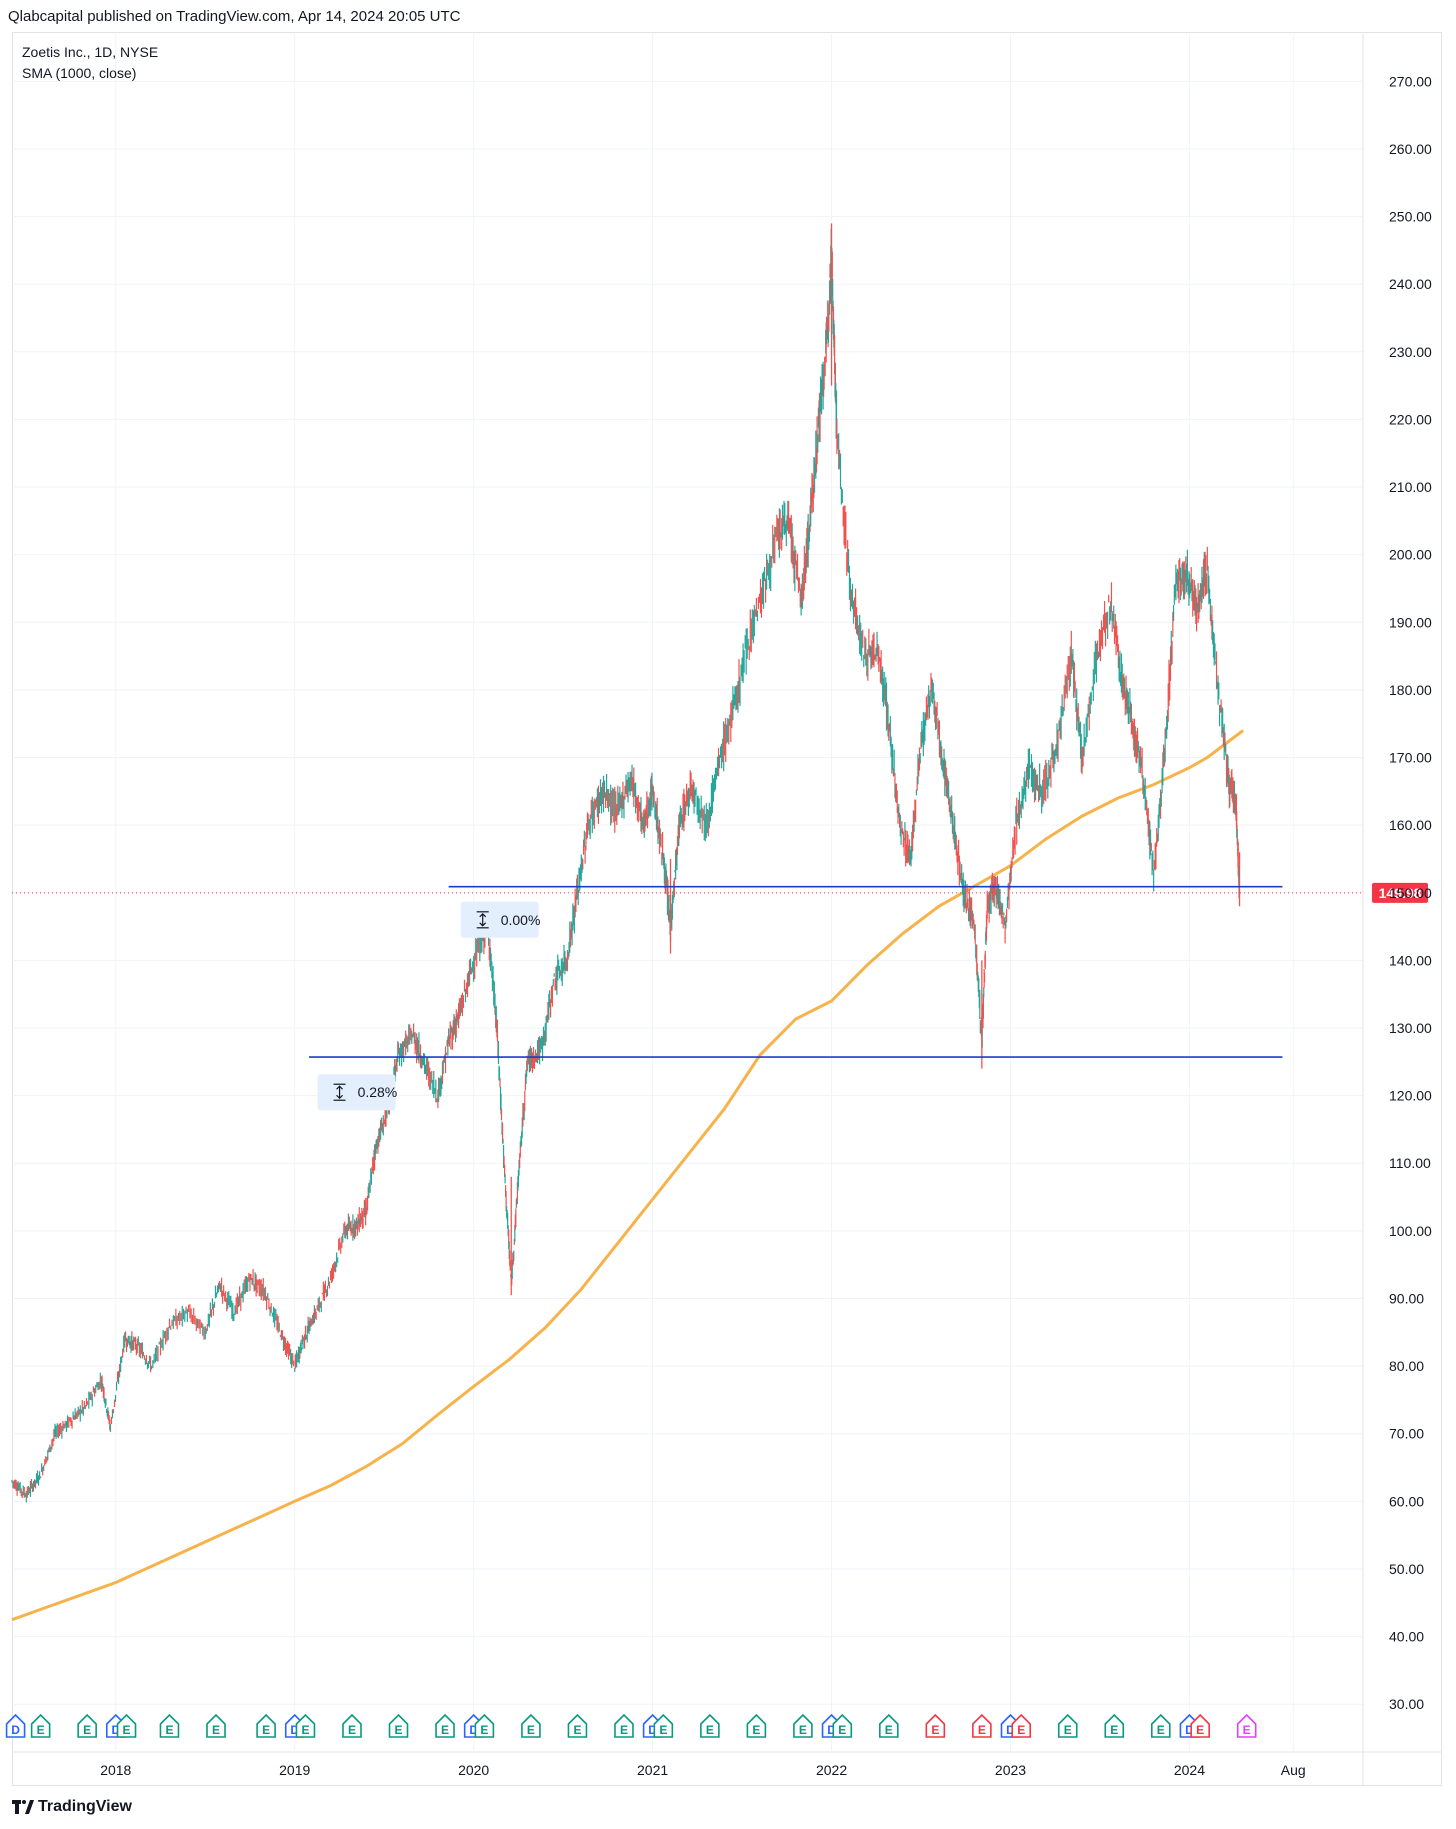 The height and width of the screenshot is (1829, 1456). I want to click on legend-indicator: SMA (1000, close), so click(79, 73).